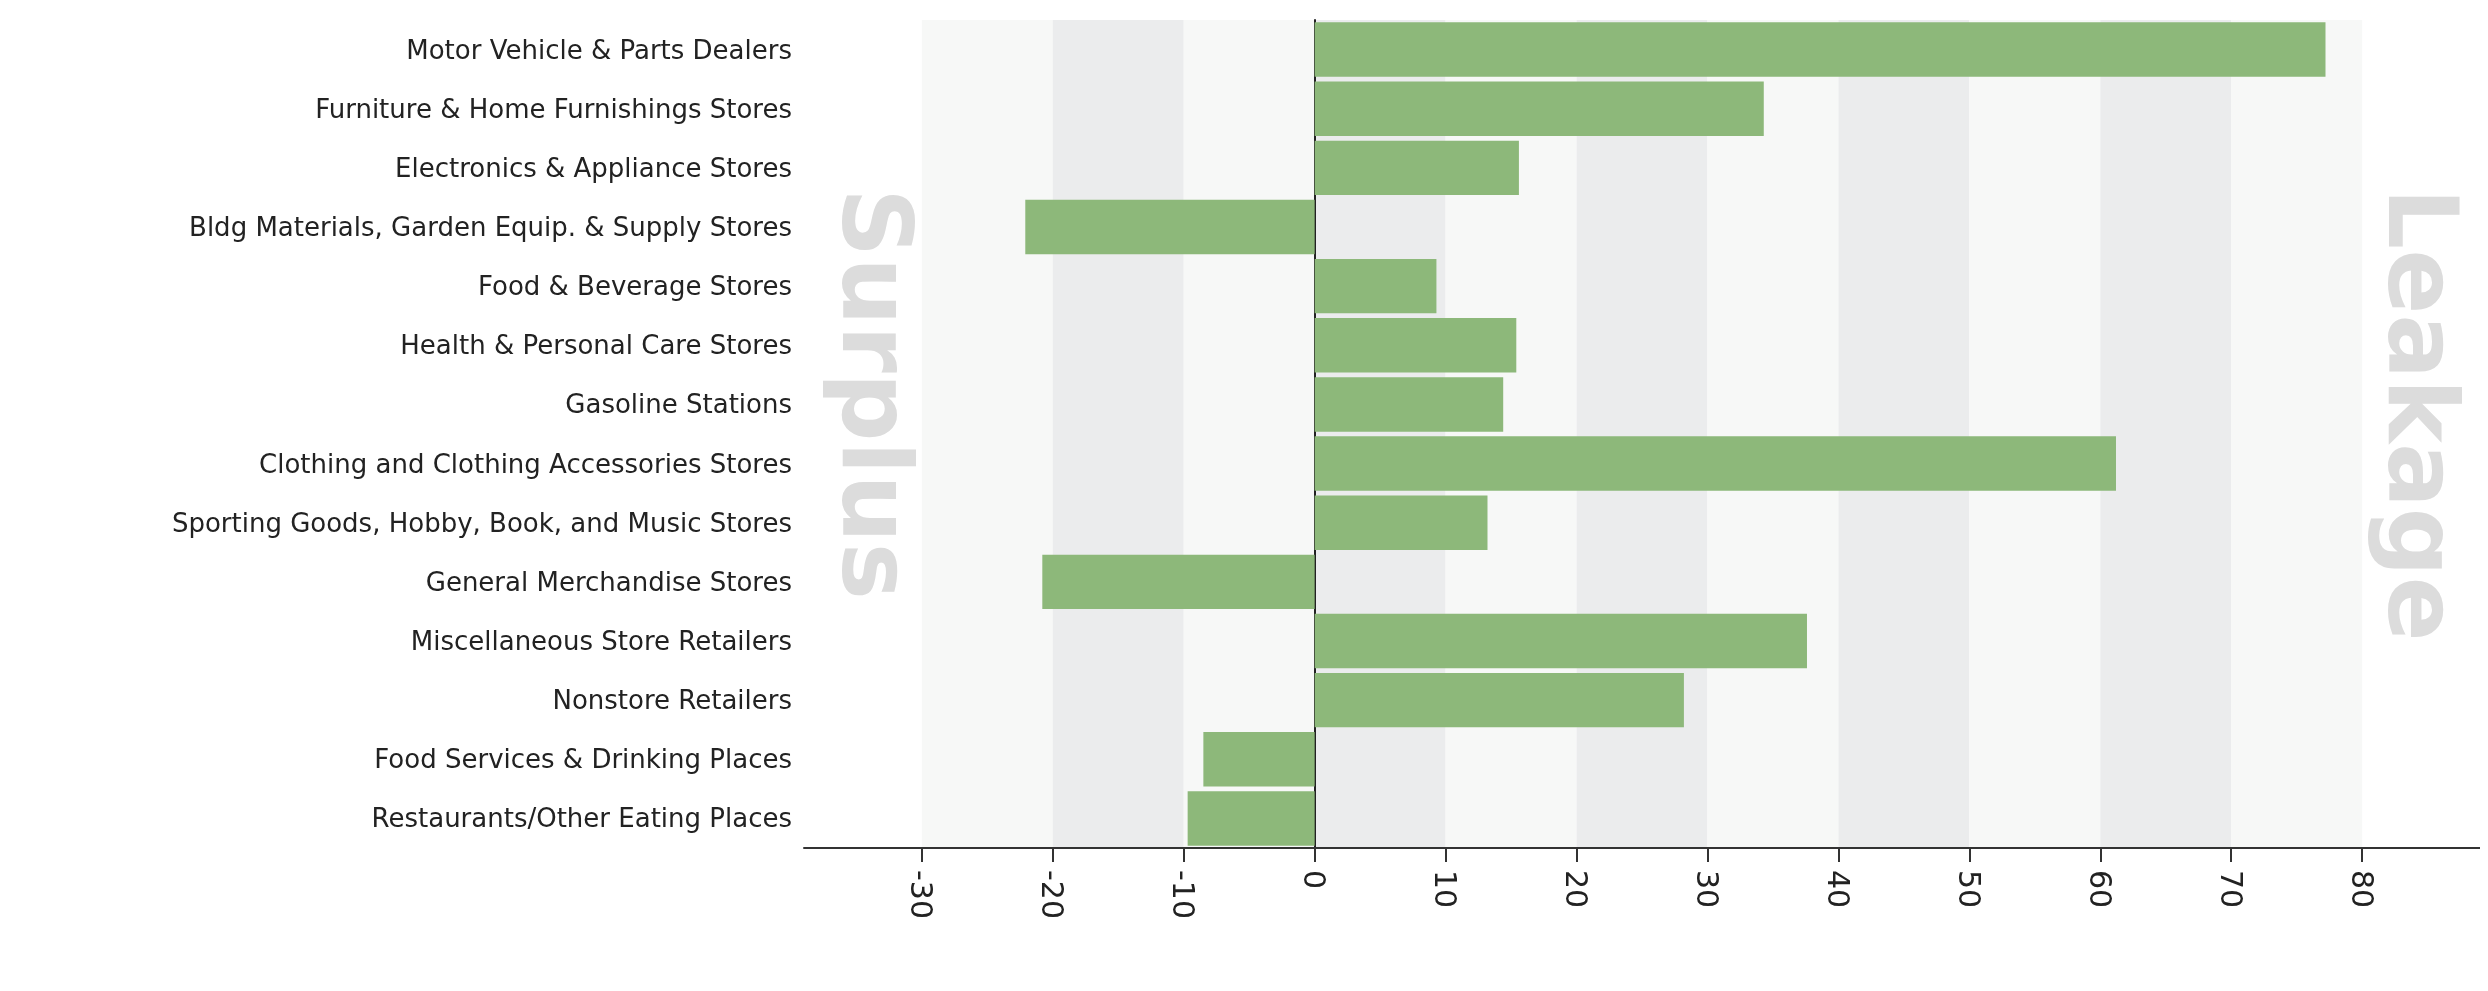  What do you see at coordinates (678, 404) in the screenshot?
I see `y-tick-label: Gasoline Stations` at bounding box center [678, 404].